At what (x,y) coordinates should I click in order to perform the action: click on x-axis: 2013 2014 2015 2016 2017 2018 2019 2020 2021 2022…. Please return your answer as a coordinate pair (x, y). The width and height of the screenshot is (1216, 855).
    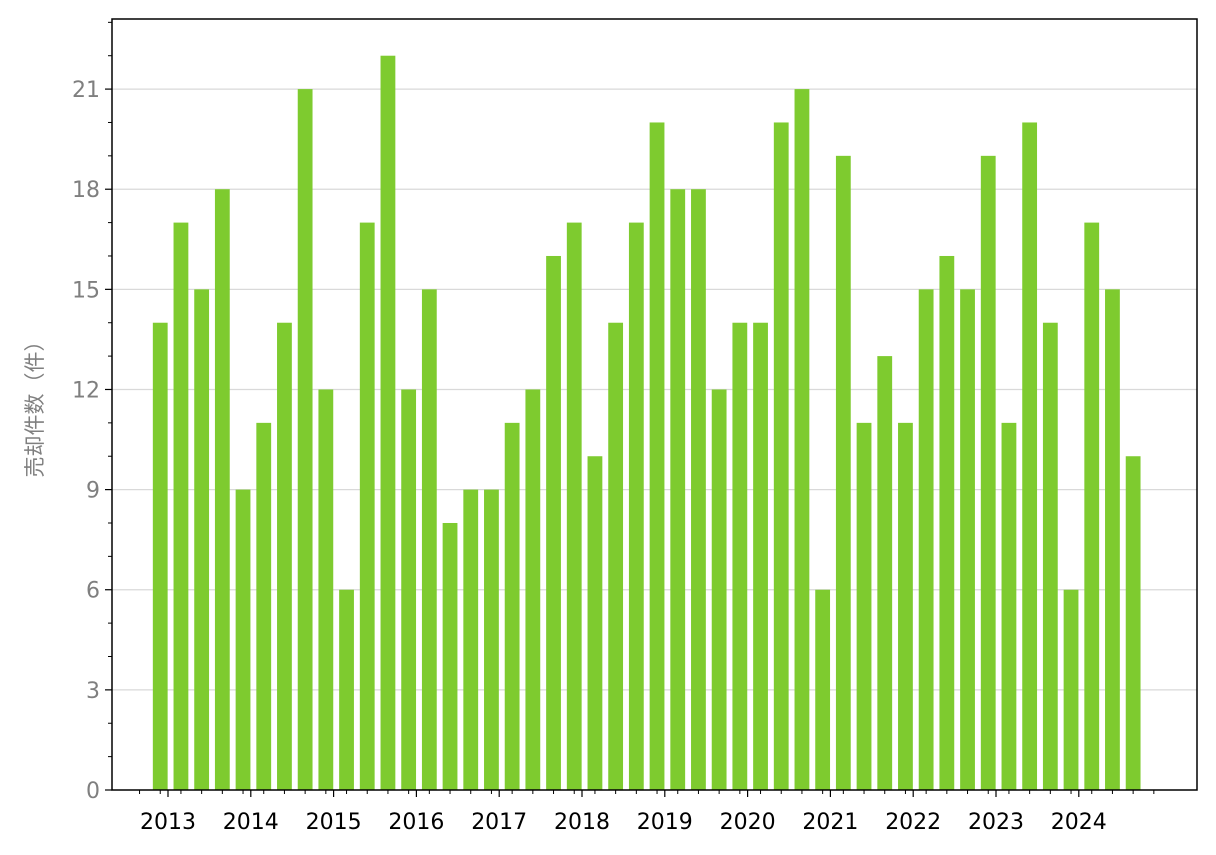
    Looking at the image, I should click on (647, 812).